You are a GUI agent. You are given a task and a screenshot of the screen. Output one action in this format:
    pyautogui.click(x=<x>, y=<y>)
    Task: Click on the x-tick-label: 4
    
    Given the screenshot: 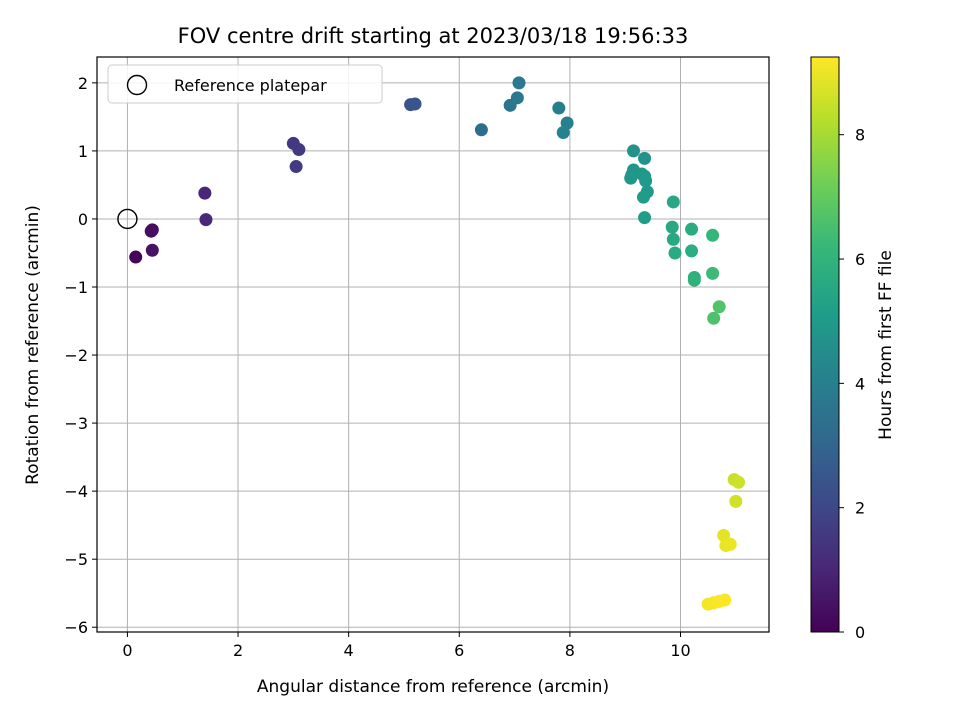 What is the action you would take?
    pyautogui.click(x=349, y=650)
    